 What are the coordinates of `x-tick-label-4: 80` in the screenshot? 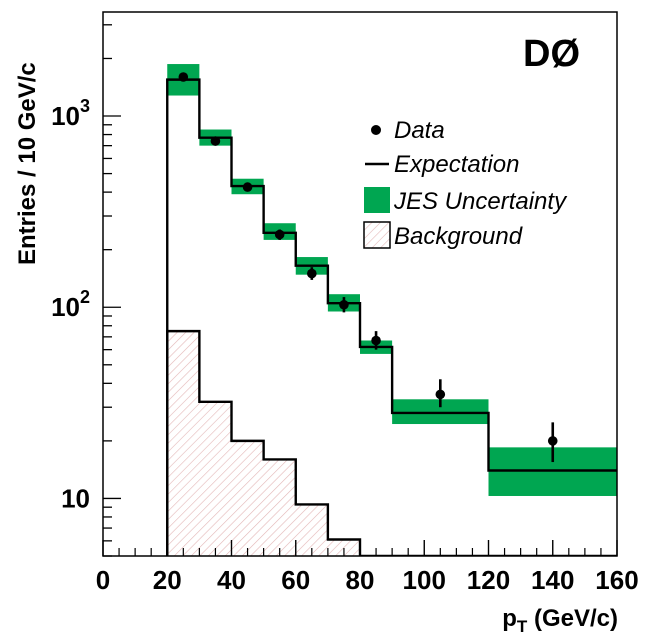 It's located at (360, 580).